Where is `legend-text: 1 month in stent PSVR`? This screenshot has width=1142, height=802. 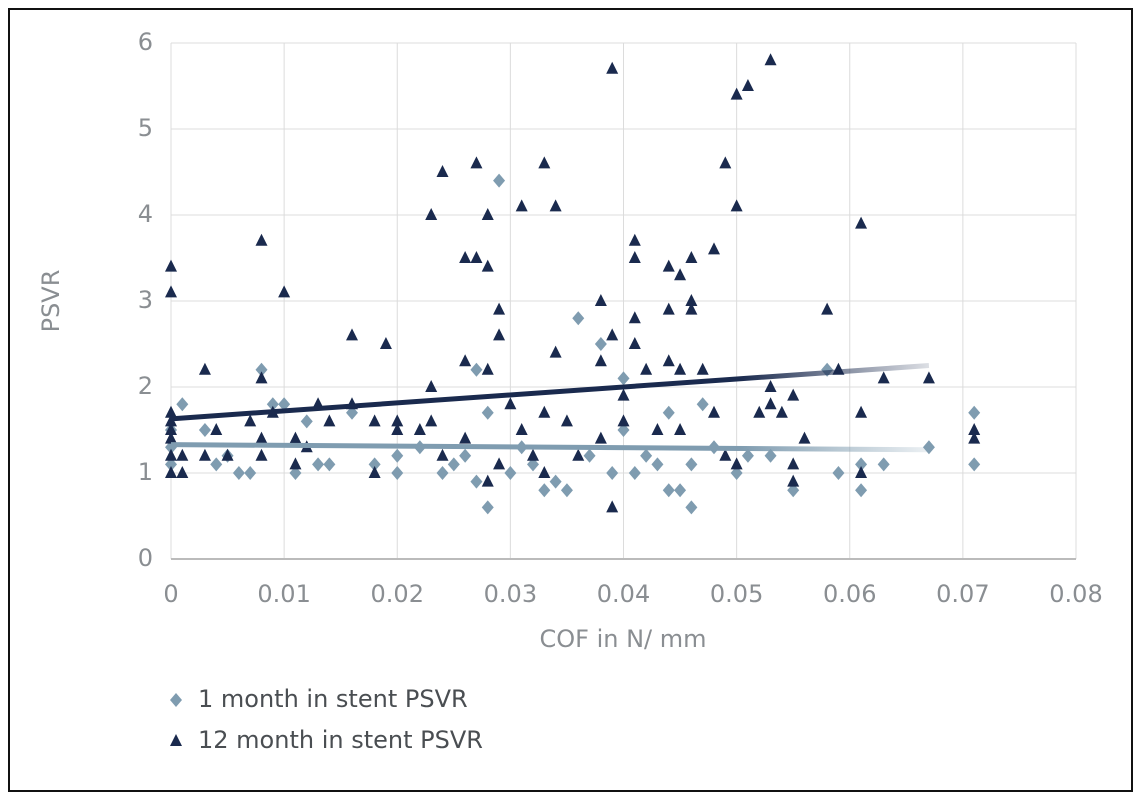
legend-text: 1 month in stent PSVR is located at coordinates (333, 699).